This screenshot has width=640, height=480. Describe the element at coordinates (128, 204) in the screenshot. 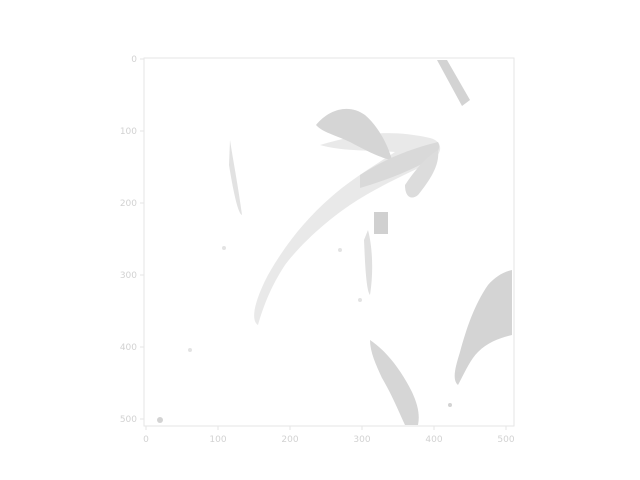

I see `y-tick-label: 200` at that location.